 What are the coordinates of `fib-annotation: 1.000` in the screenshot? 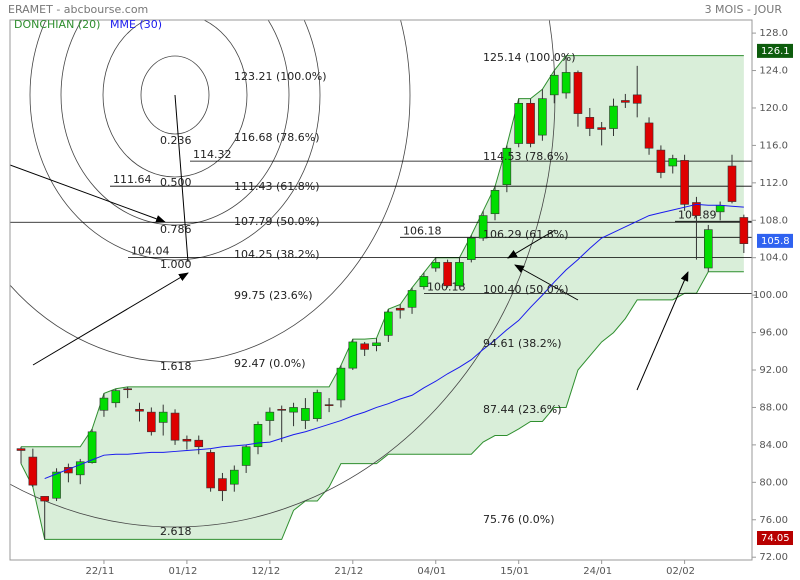 It's located at (176, 264).